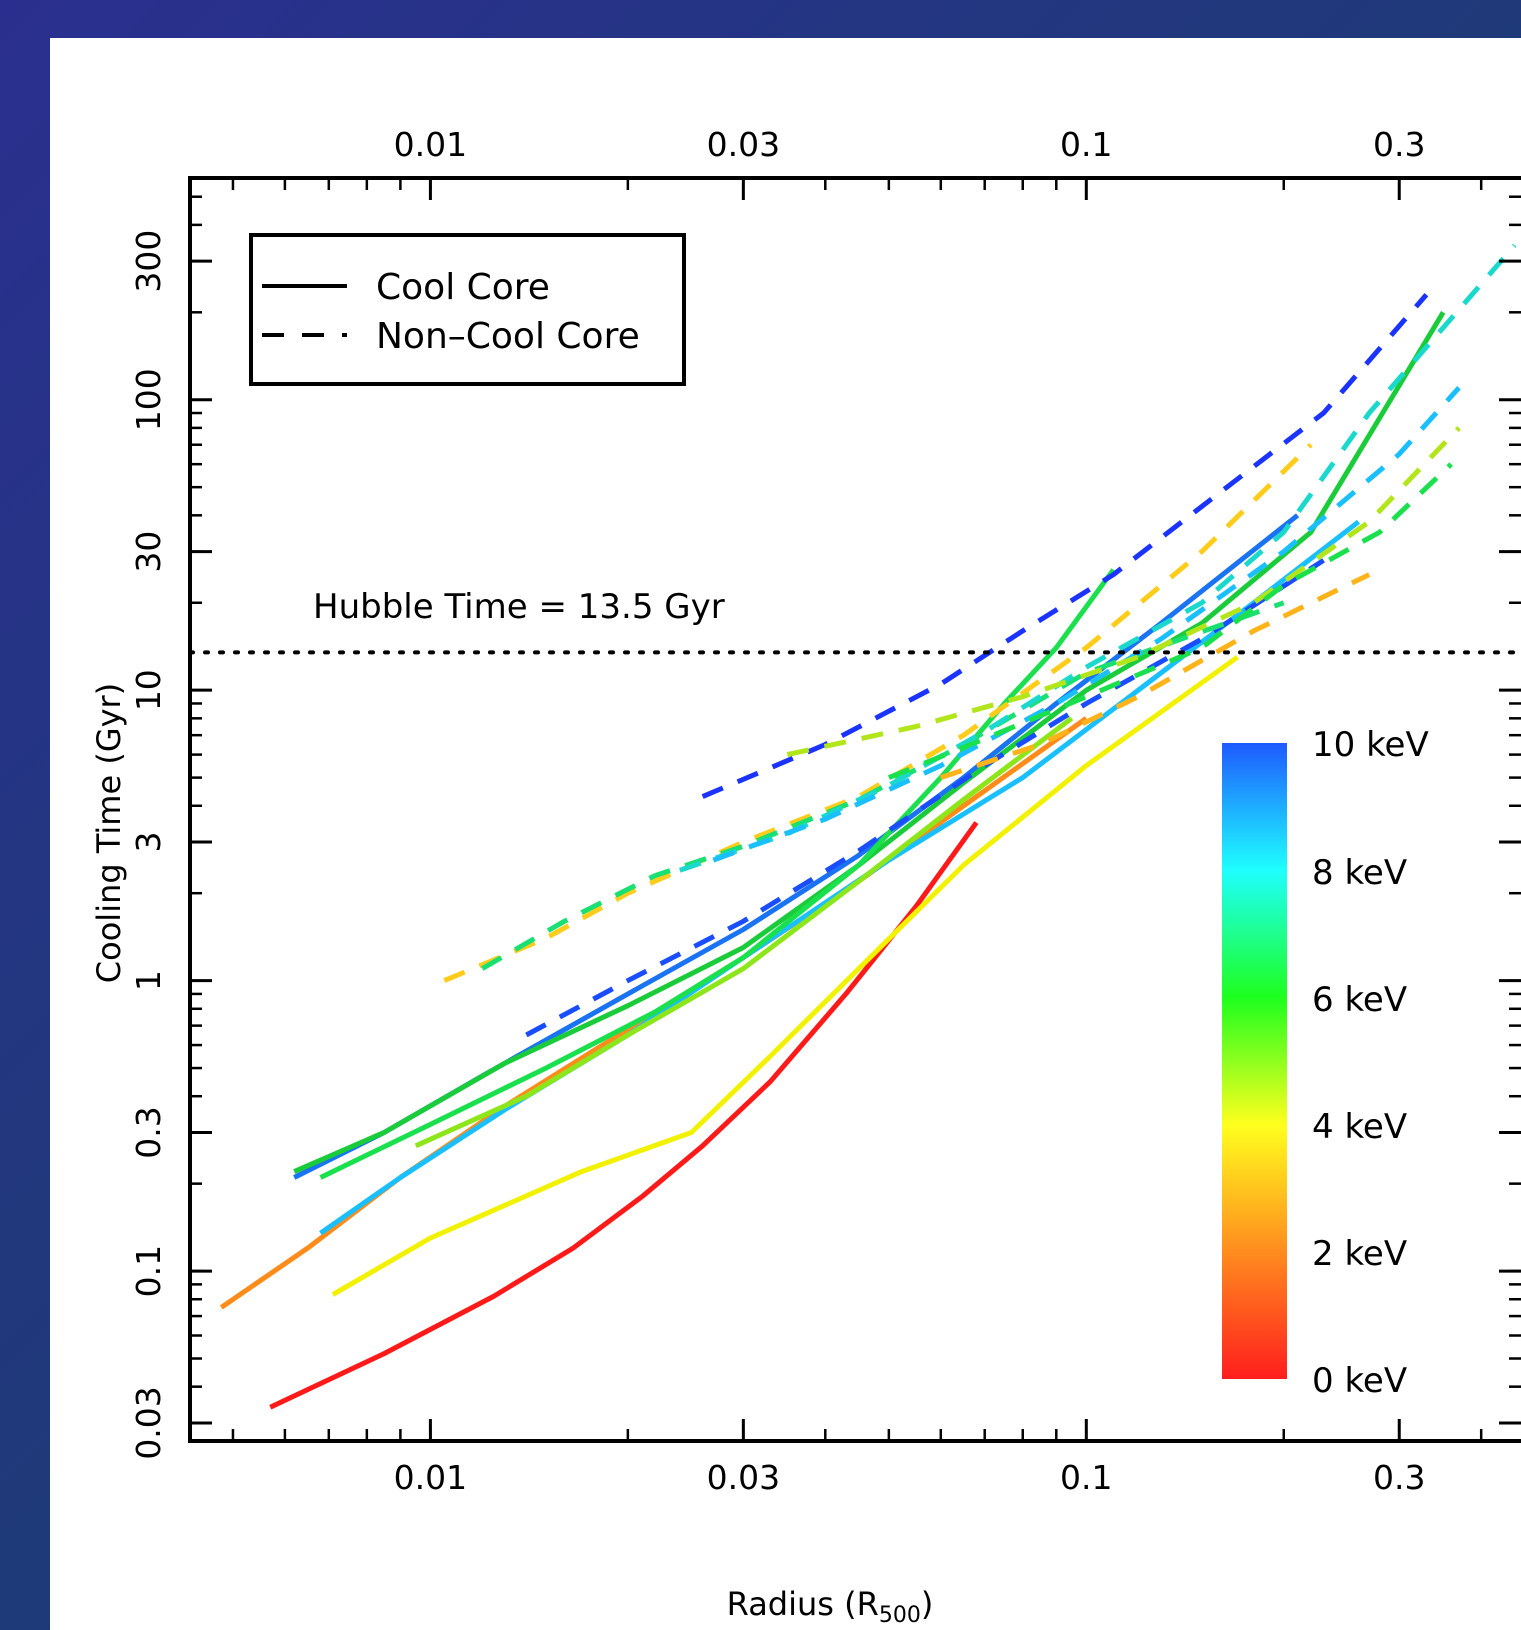 The width and height of the screenshot is (1521, 1630). I want to click on hubble-time-annotation: Hubble Time = 13.5 Gyr, so click(519, 607).